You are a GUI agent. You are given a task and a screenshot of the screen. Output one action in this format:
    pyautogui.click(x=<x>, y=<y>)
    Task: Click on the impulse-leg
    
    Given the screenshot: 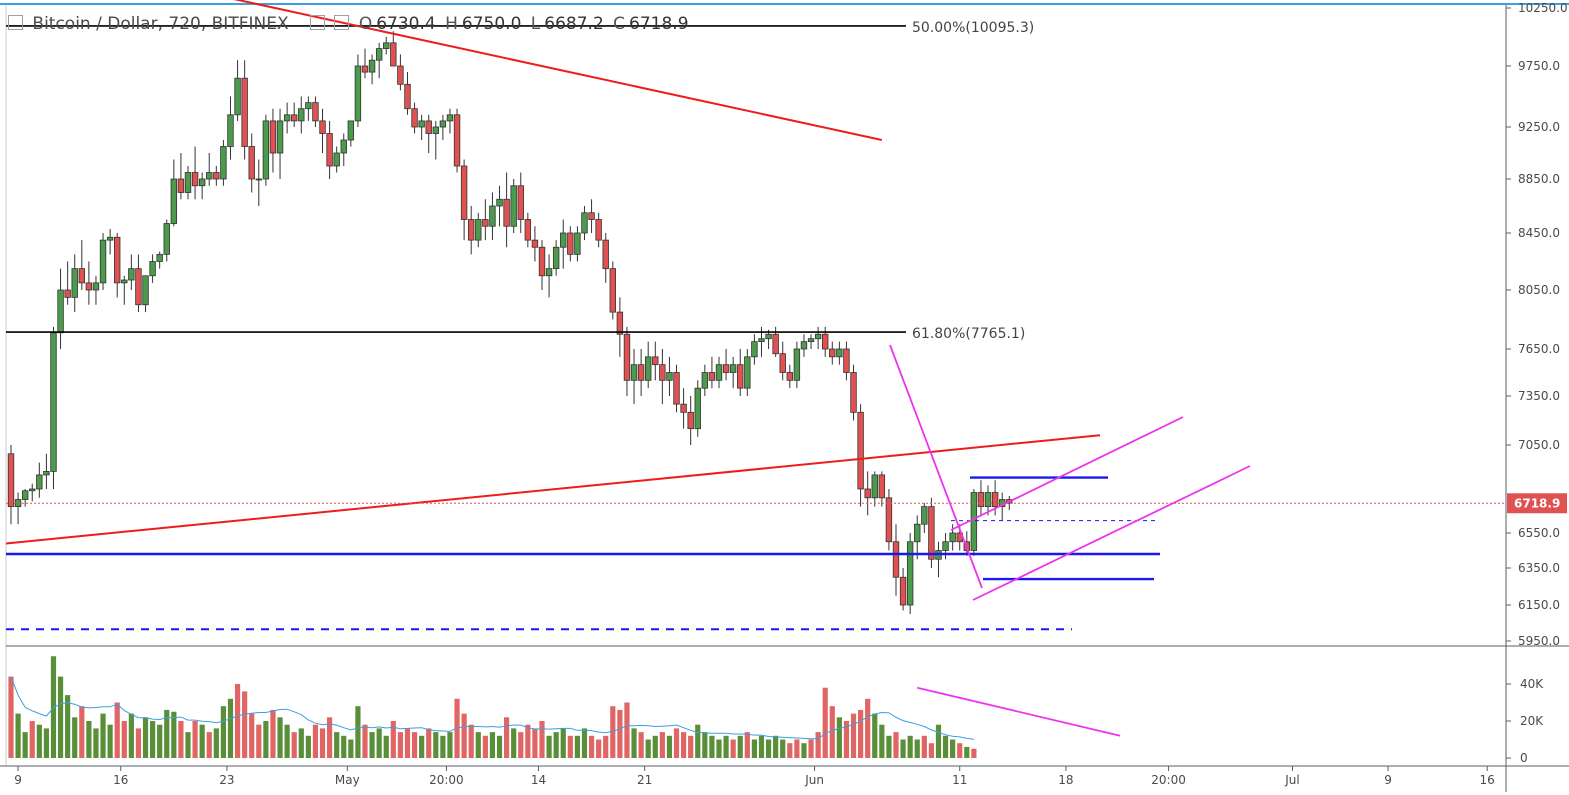 What is the action you would take?
    pyautogui.click(x=936, y=466)
    